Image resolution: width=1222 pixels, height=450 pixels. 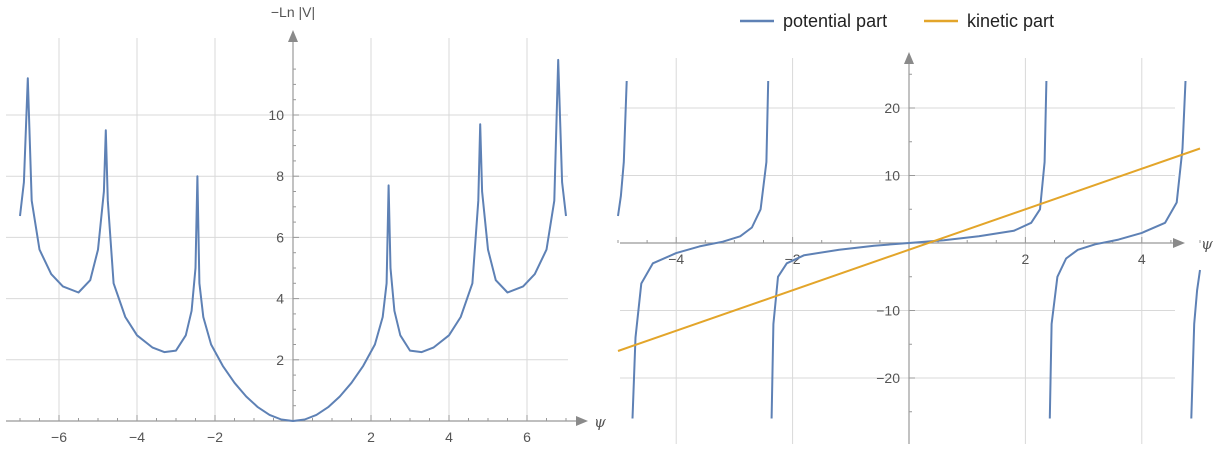 I want to click on left-x-tick-label: 6, so click(x=527, y=437).